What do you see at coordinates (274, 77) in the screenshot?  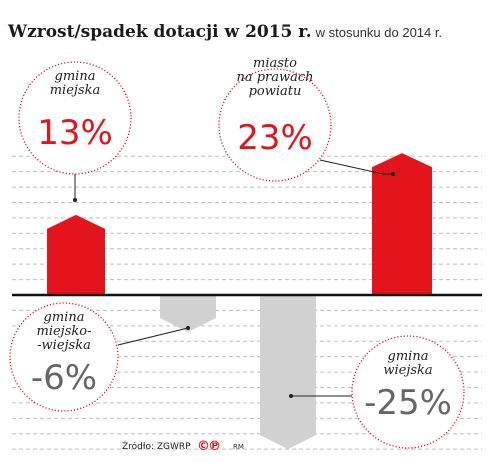 I see `category-label: na prawach` at bounding box center [274, 77].